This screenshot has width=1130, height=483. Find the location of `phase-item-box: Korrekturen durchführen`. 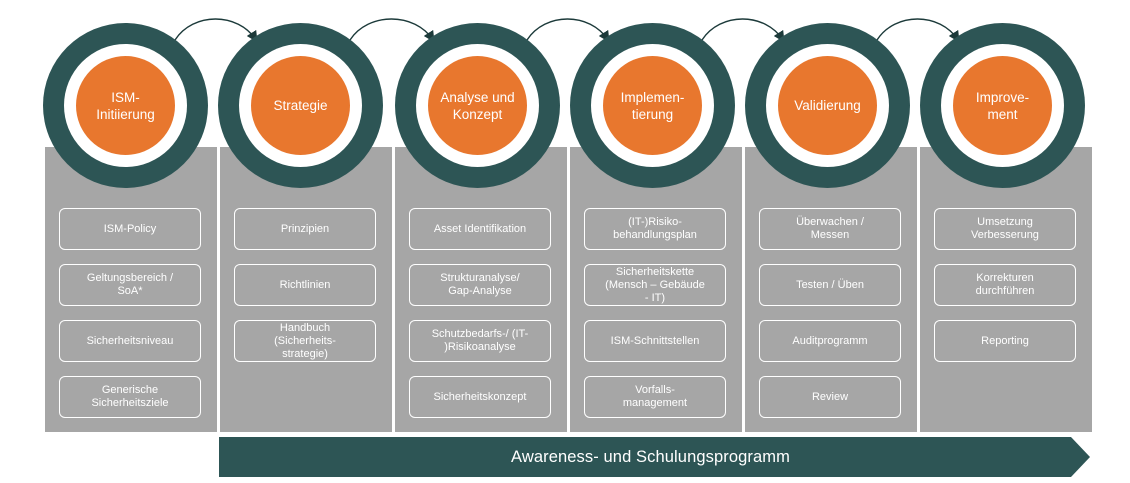

phase-item-box: Korrekturen durchführen is located at coordinates (1005, 285).